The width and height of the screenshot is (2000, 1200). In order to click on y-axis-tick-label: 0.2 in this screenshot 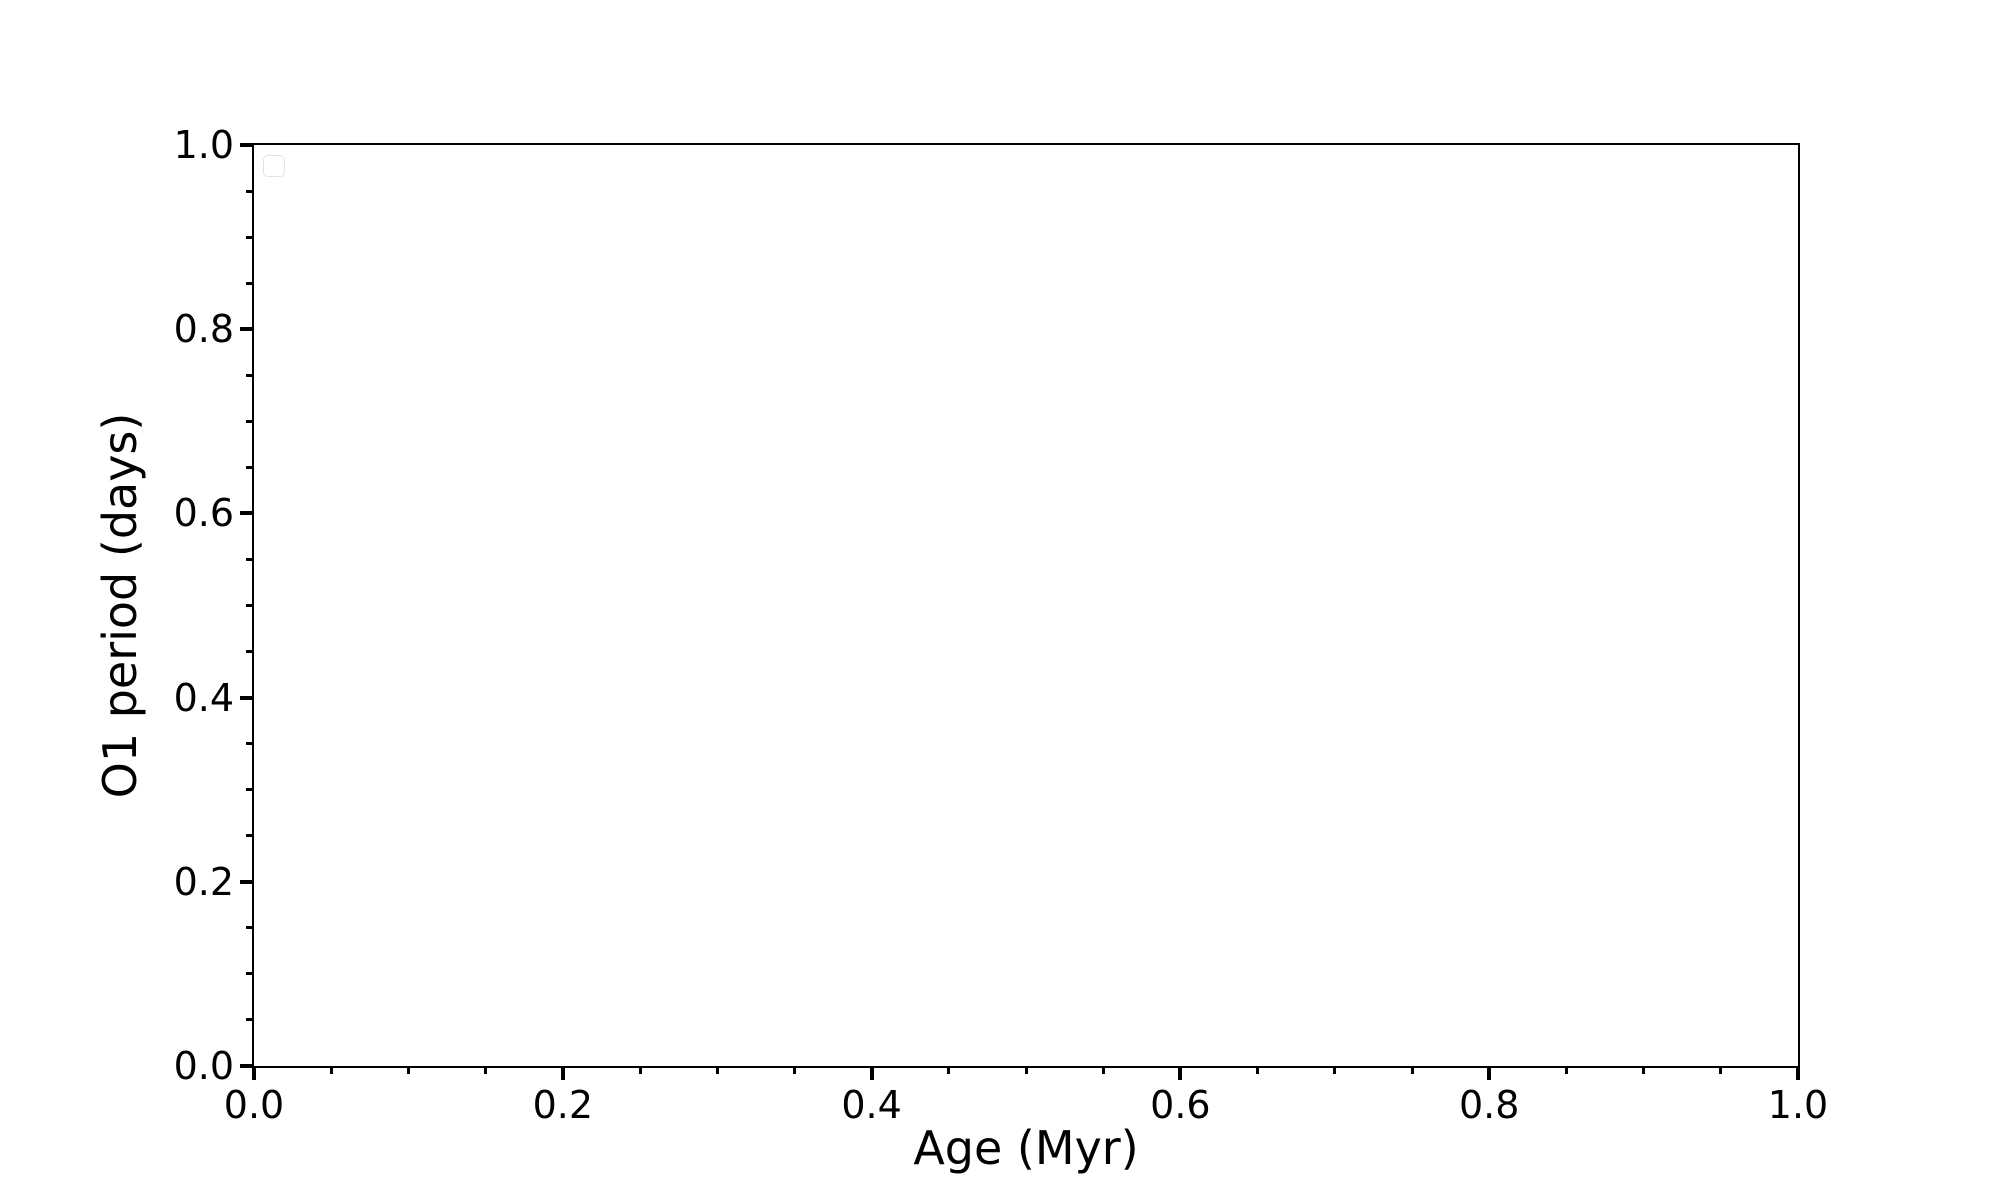, I will do `click(203, 881)`.